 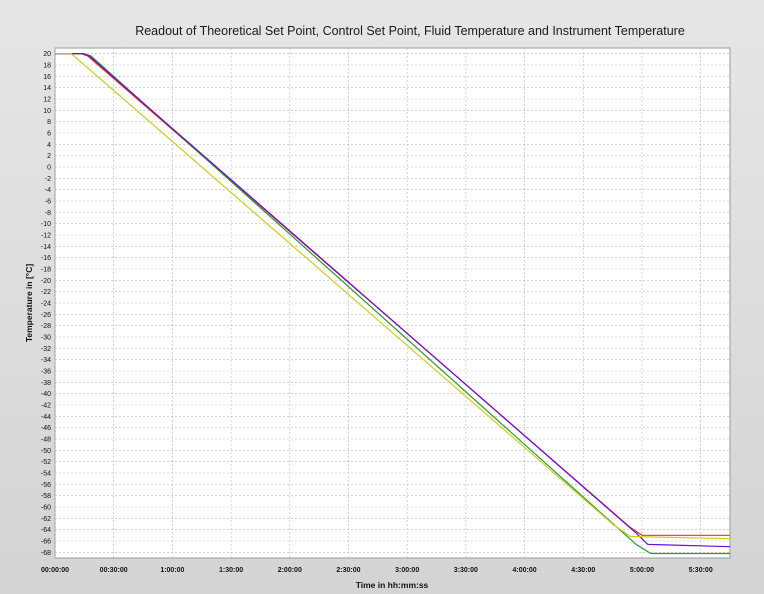 What do you see at coordinates (46, 338) in the screenshot?
I see `y-tick-label: -30` at bounding box center [46, 338].